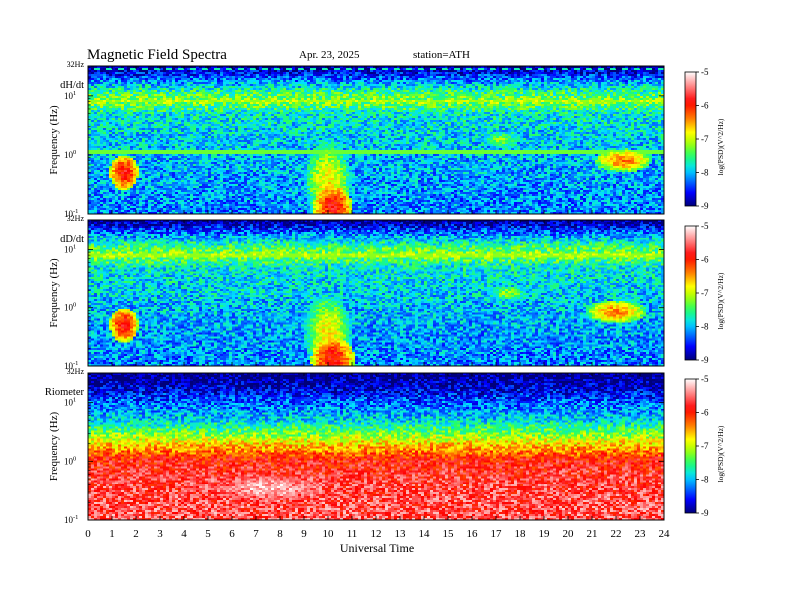 This screenshot has height=612, width=792. Describe the element at coordinates (136, 534) in the screenshot. I see `xtick-label: 2` at that location.